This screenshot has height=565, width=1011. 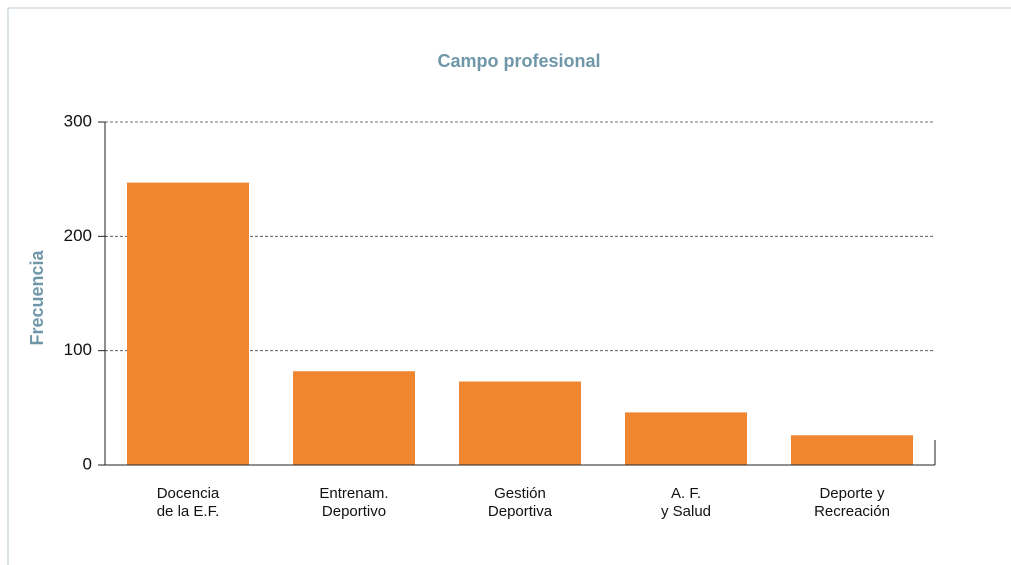 What do you see at coordinates (78, 235) in the screenshot?
I see `y-tick-label: 200` at bounding box center [78, 235].